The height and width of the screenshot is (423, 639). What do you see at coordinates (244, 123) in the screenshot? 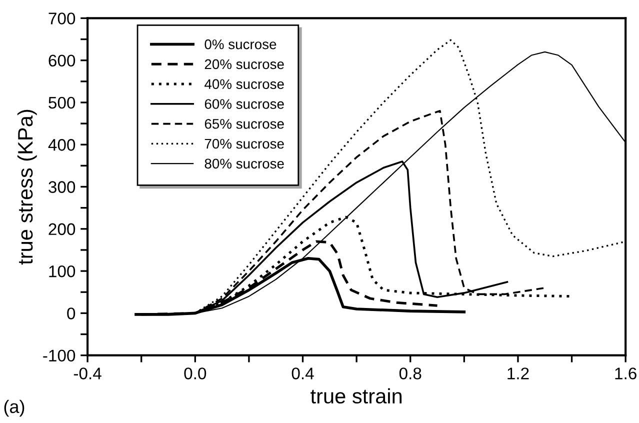
I see `legend-label: 65% sucrose` at bounding box center [244, 123].